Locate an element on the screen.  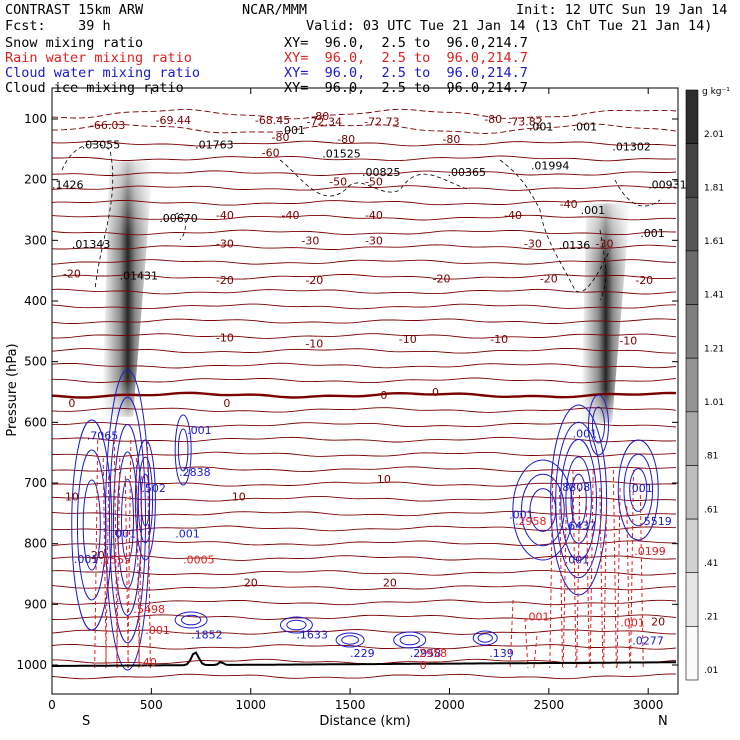
extremum-label: 0 is located at coordinates (423, 665).